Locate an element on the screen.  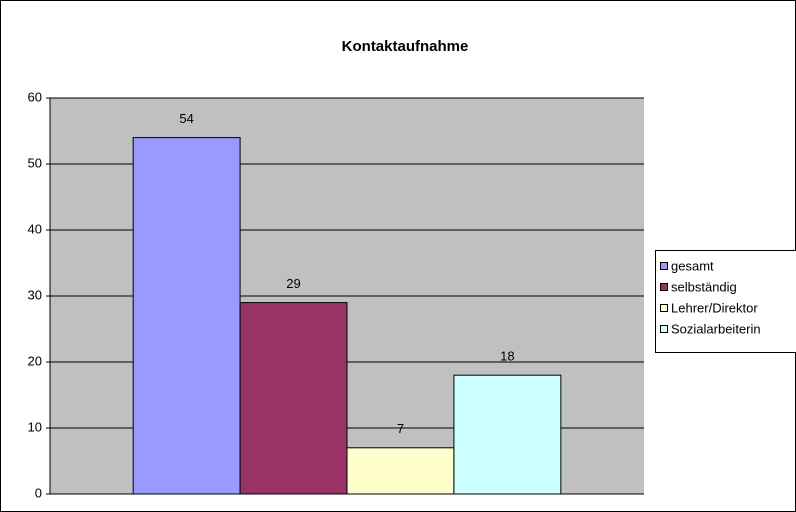
legend-label: gesamt is located at coordinates (692, 265).